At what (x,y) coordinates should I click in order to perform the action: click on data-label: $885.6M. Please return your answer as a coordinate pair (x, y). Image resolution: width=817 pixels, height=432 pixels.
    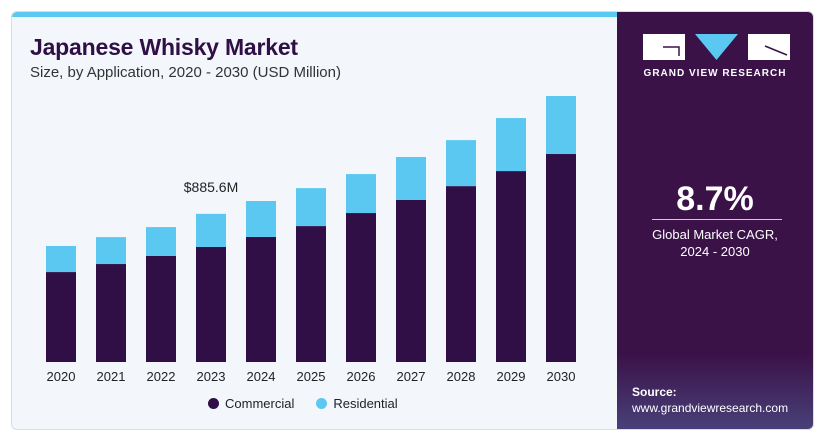
    Looking at the image, I should click on (211, 187).